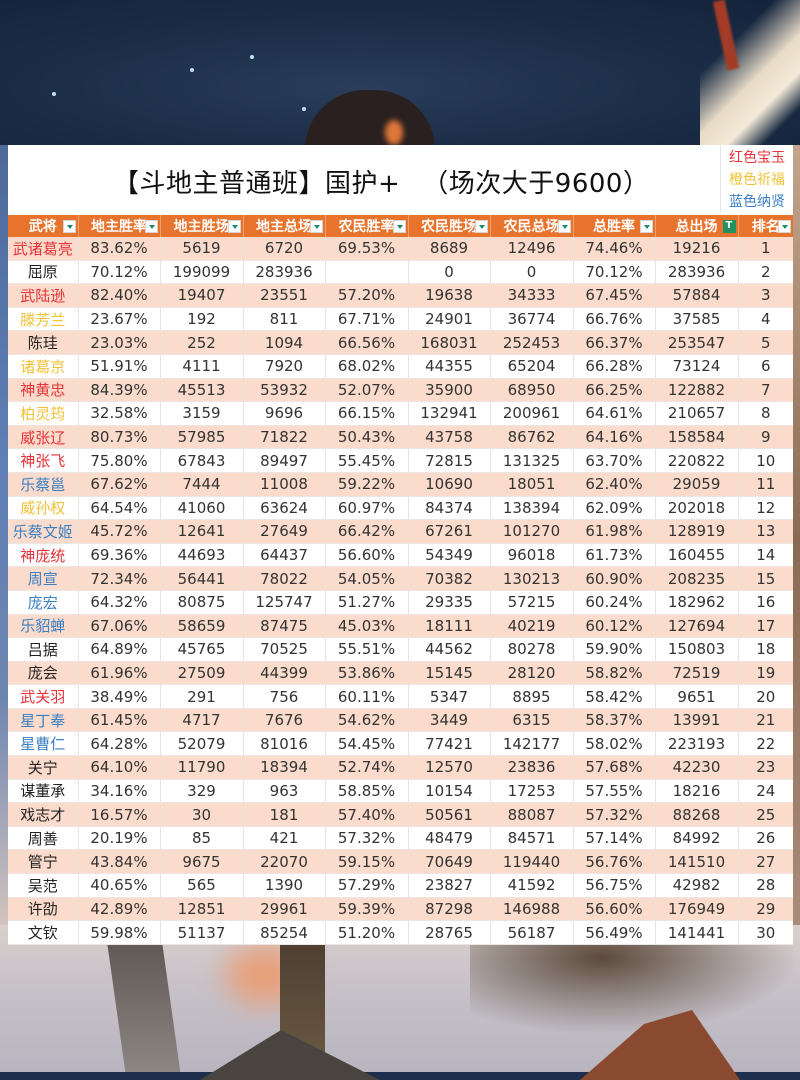  What do you see at coordinates (367, 696) in the screenshot?
I see `farmer-winrate-cell: 60.11%` at bounding box center [367, 696].